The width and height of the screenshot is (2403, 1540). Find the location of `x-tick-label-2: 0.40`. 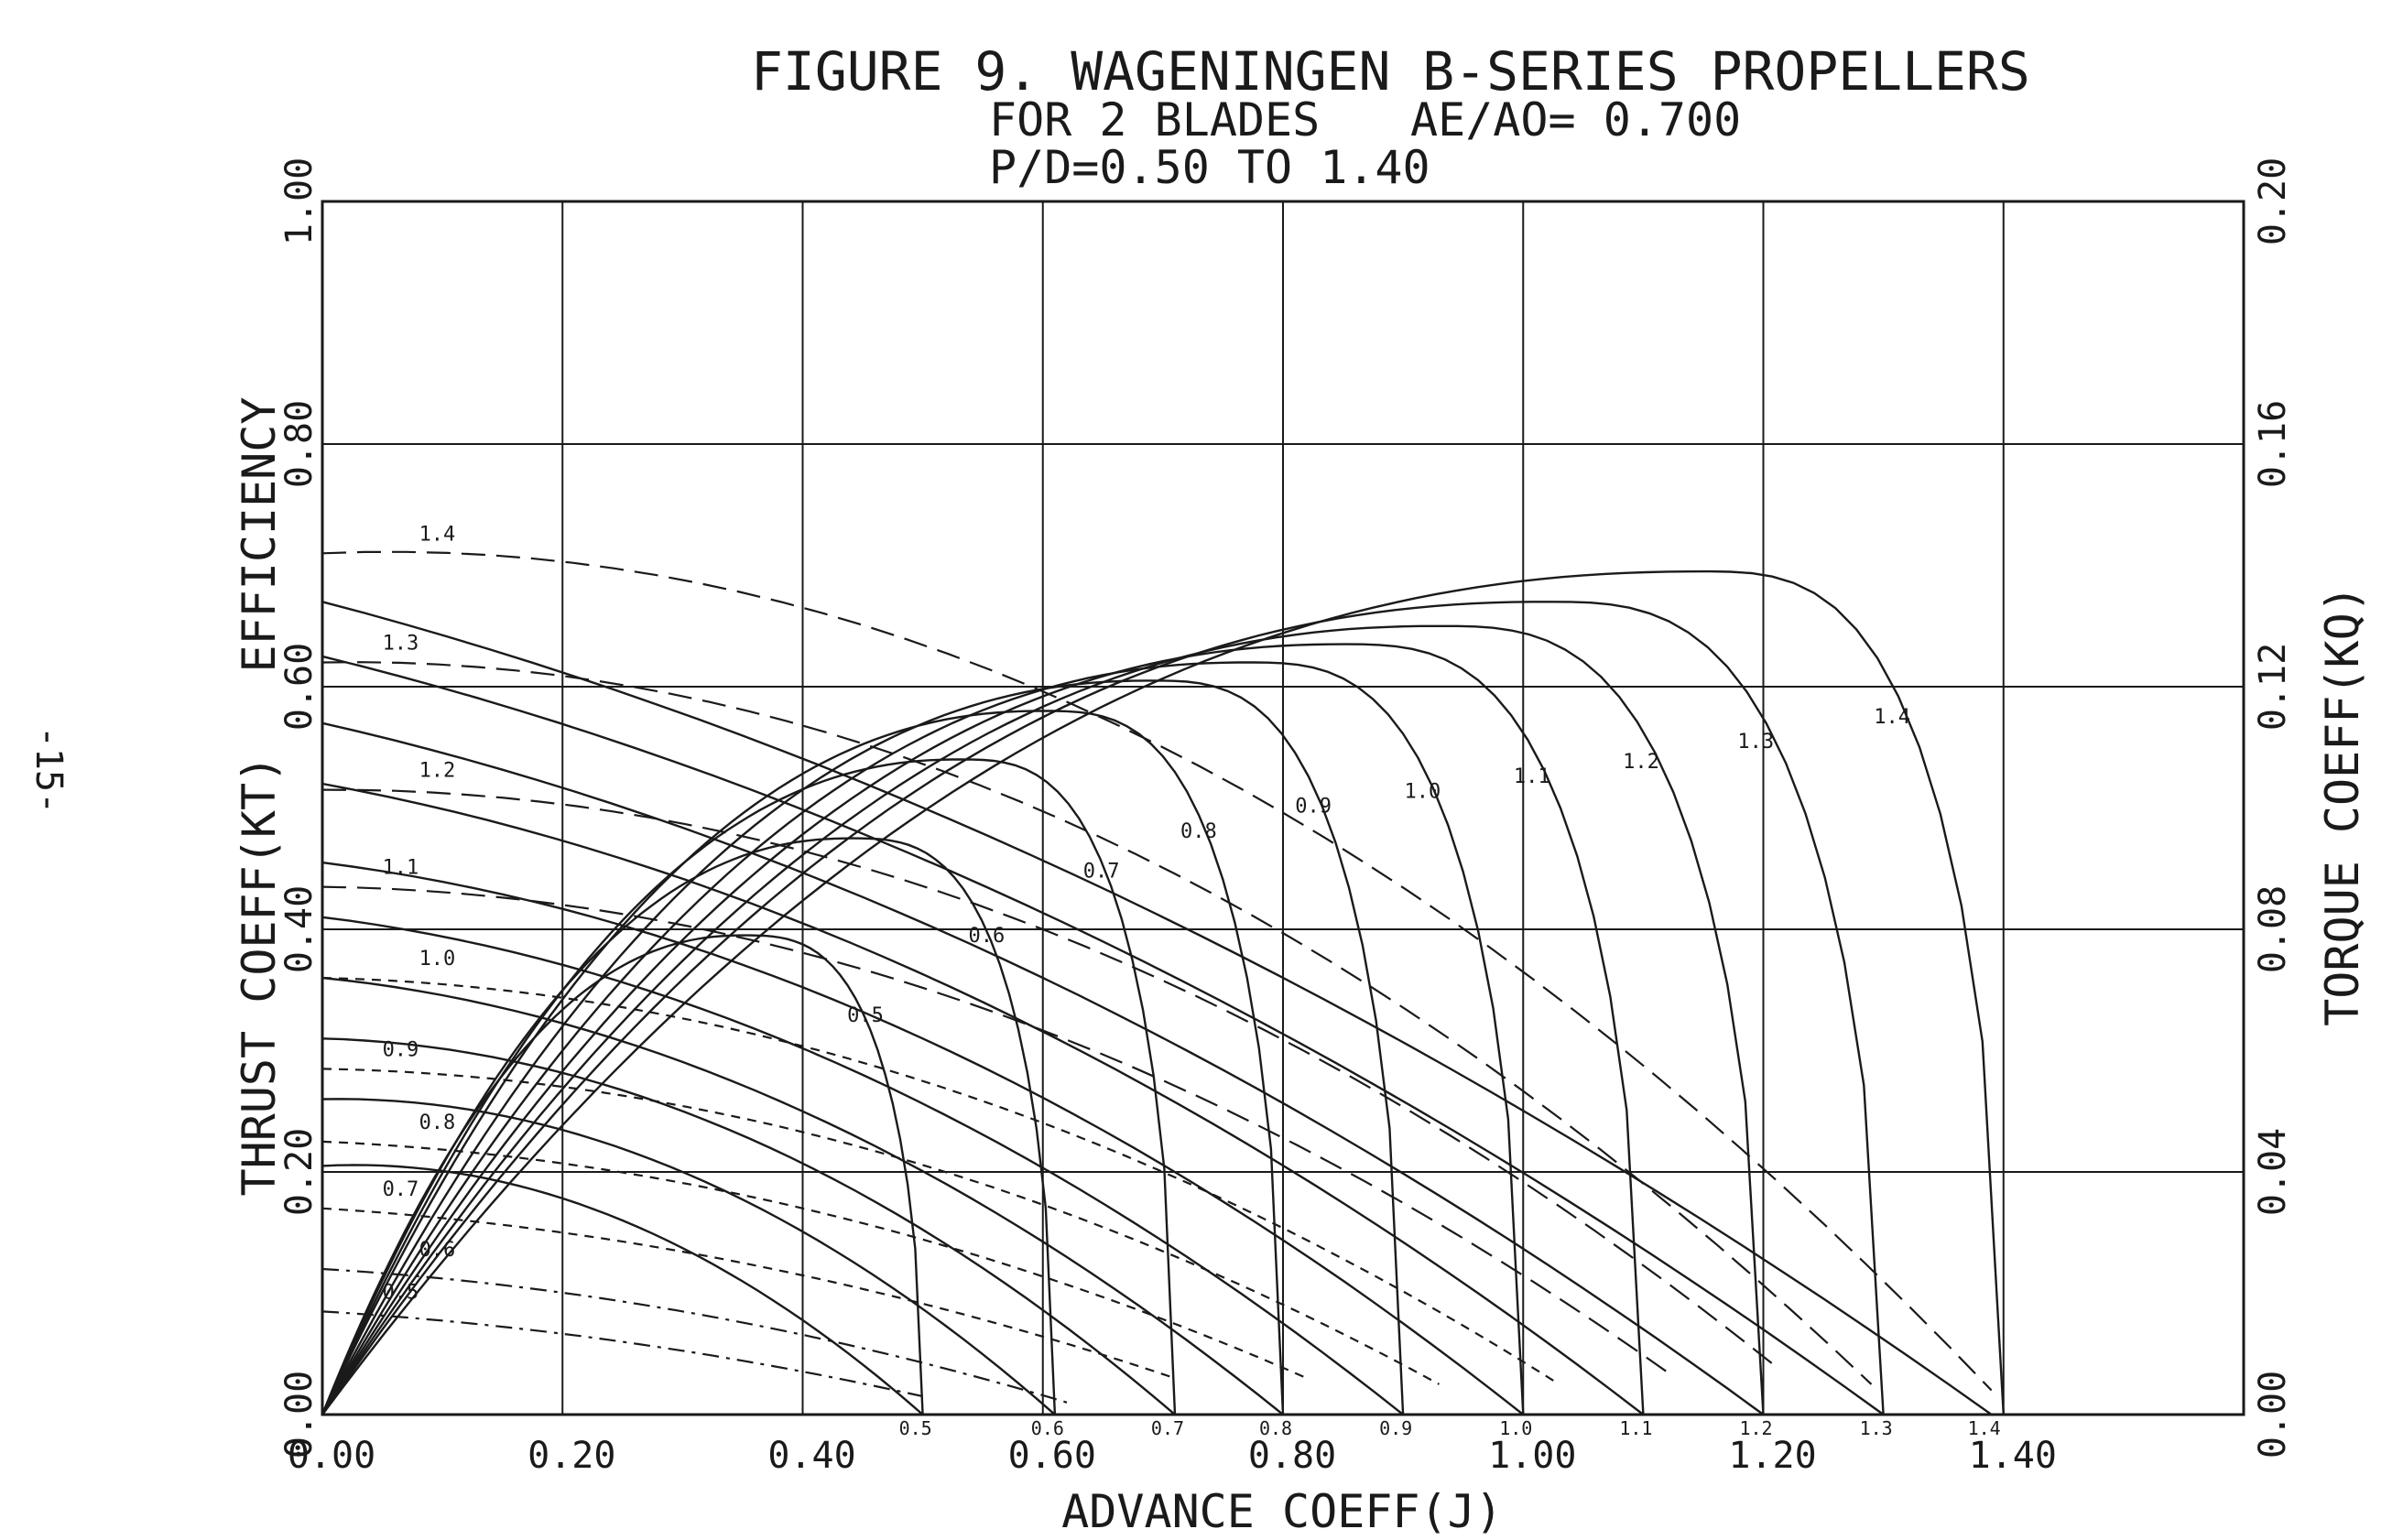

x-tick-label-2: 0.40 is located at coordinates (811, 1456).